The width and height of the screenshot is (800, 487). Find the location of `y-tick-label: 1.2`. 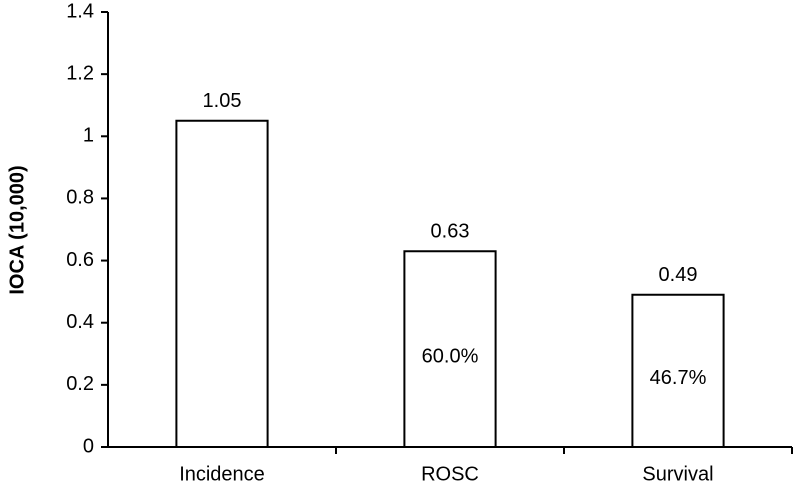

y-tick-label: 1.2 is located at coordinates (80, 73).